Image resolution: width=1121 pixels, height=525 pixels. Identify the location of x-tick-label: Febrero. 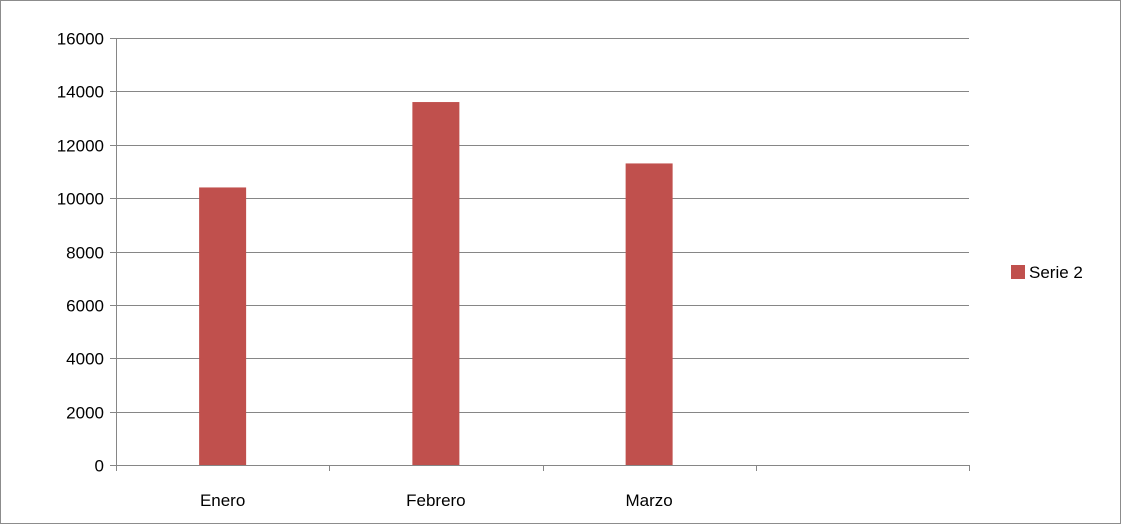
(436, 500).